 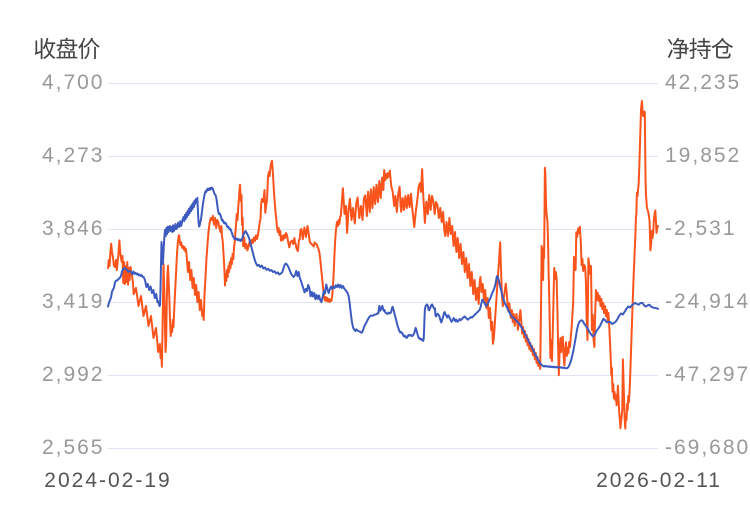 What do you see at coordinates (73, 155) in the screenshot?
I see `svg-text: 4,273` at bounding box center [73, 155].